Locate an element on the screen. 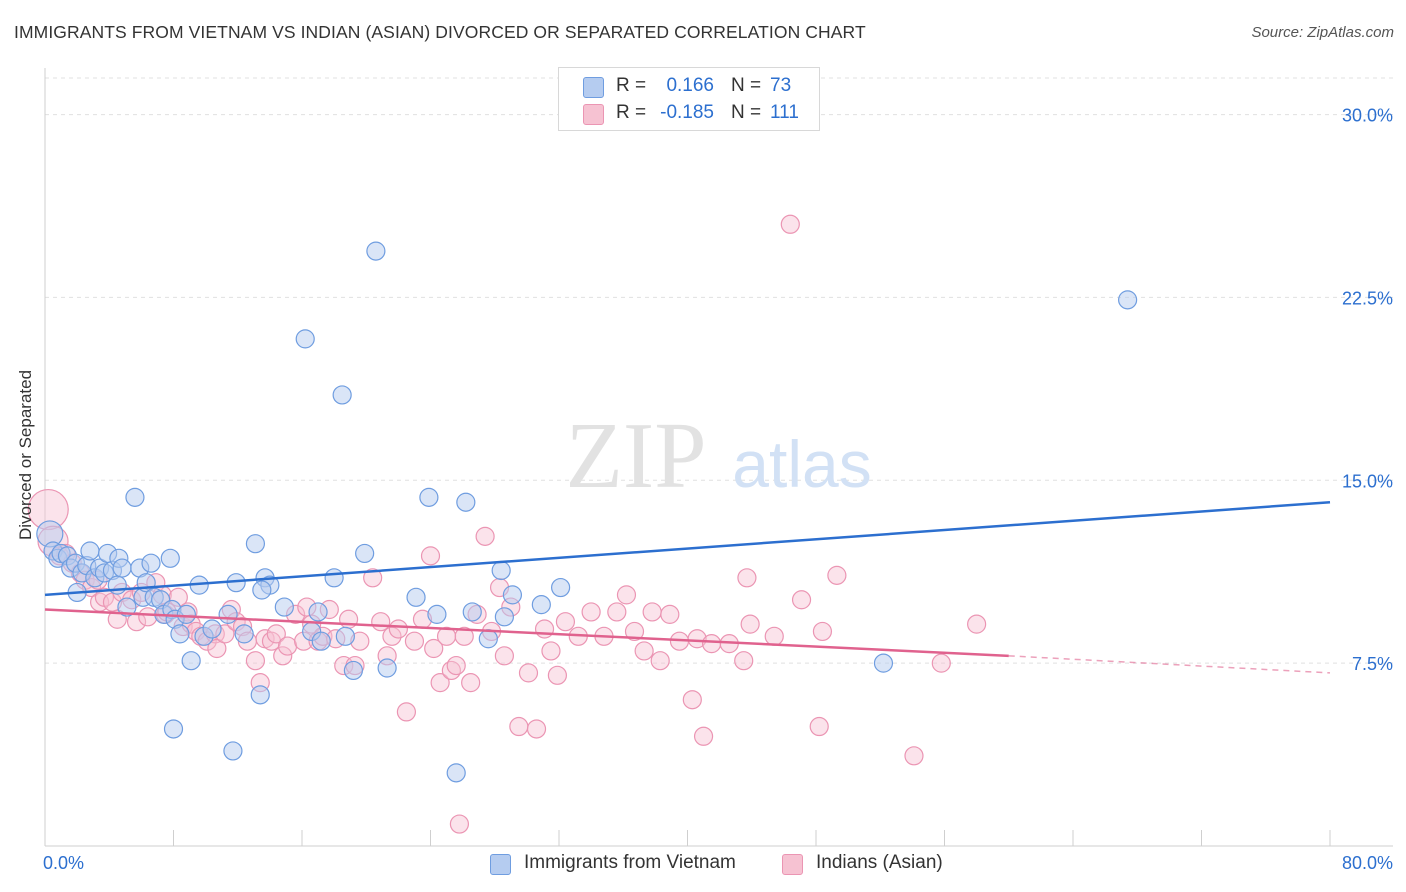 The width and height of the screenshot is (1406, 892). legend-swatch-pink is located at coordinates (593, 114).